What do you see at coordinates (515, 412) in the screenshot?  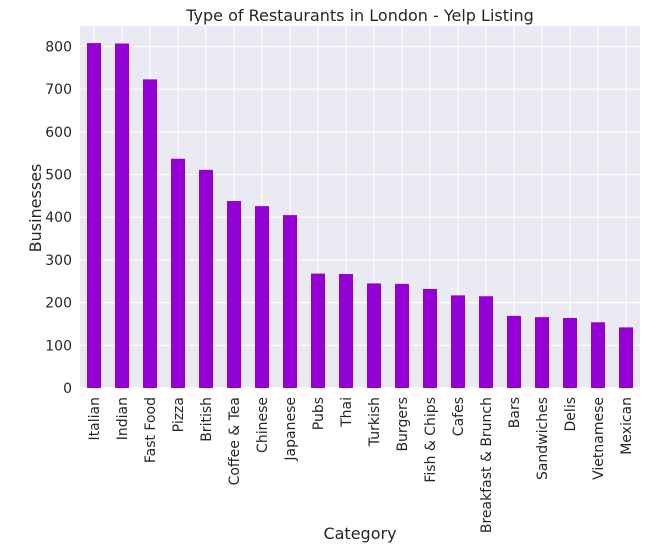 I see `x-tick-label: Bars` at bounding box center [515, 412].